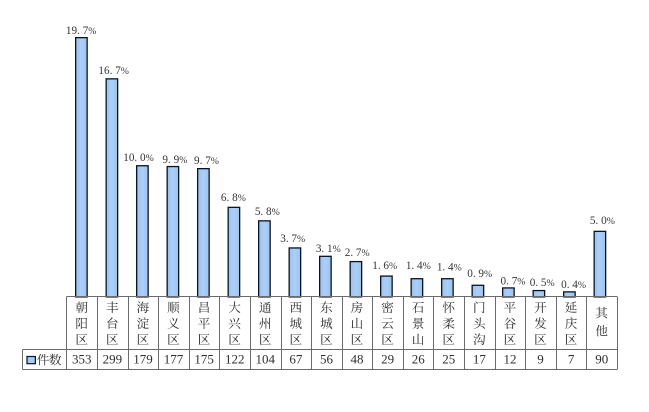 This screenshot has height=412, width=649. Describe the element at coordinates (266, 358) in the screenshot. I see `svg-text: 104` at that location.